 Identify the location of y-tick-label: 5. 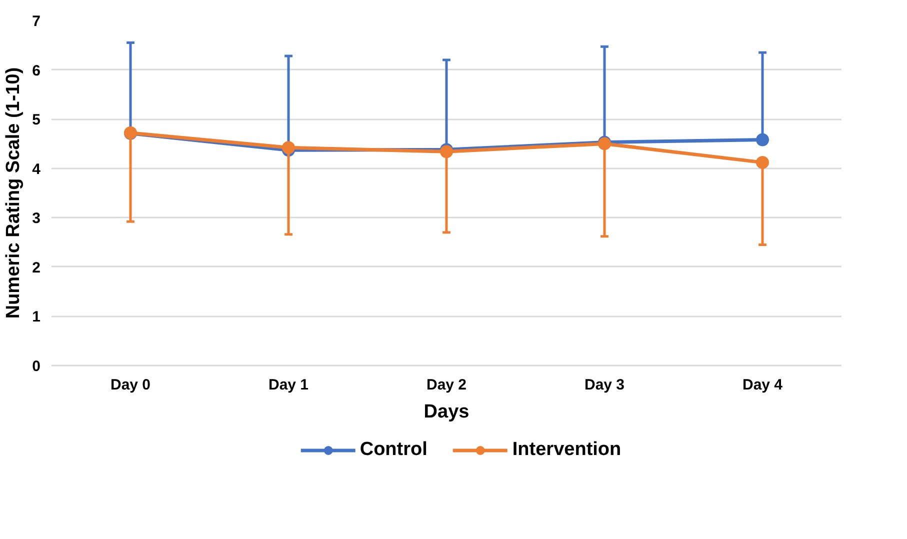
(36, 120).